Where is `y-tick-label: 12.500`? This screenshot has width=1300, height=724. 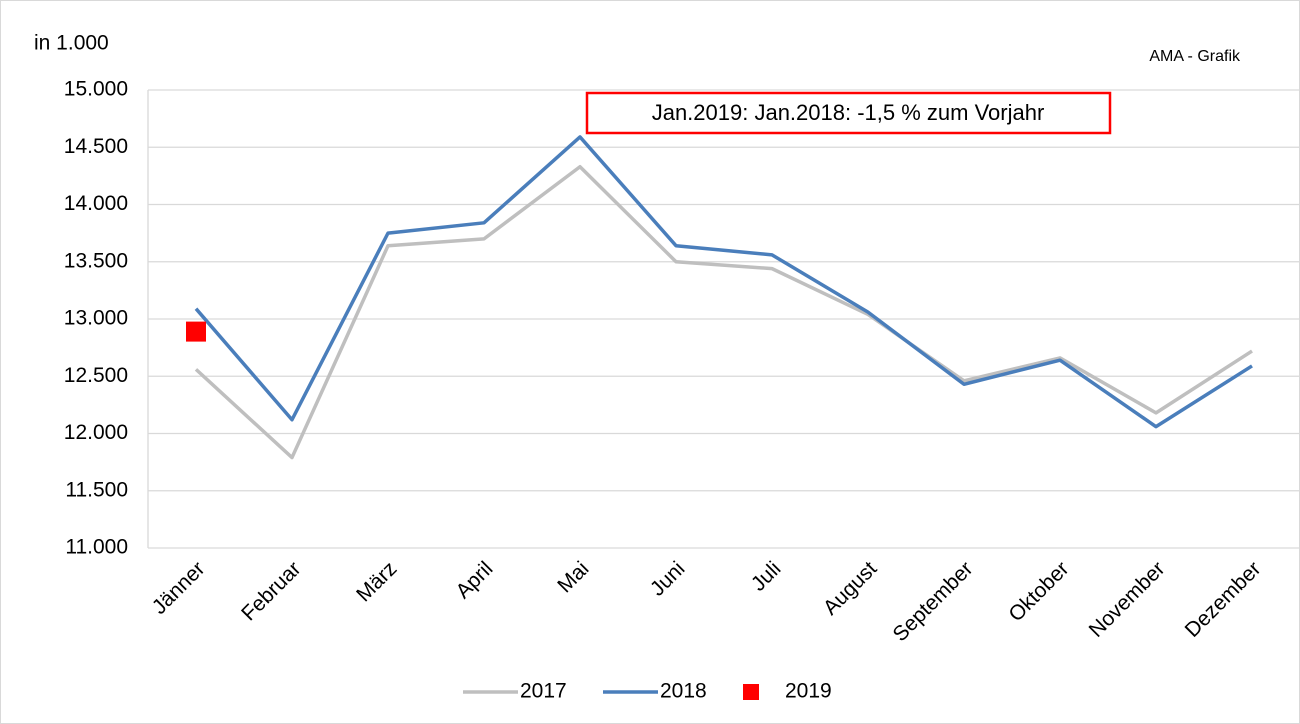 y-tick-label: 12.500 is located at coordinates (96, 375).